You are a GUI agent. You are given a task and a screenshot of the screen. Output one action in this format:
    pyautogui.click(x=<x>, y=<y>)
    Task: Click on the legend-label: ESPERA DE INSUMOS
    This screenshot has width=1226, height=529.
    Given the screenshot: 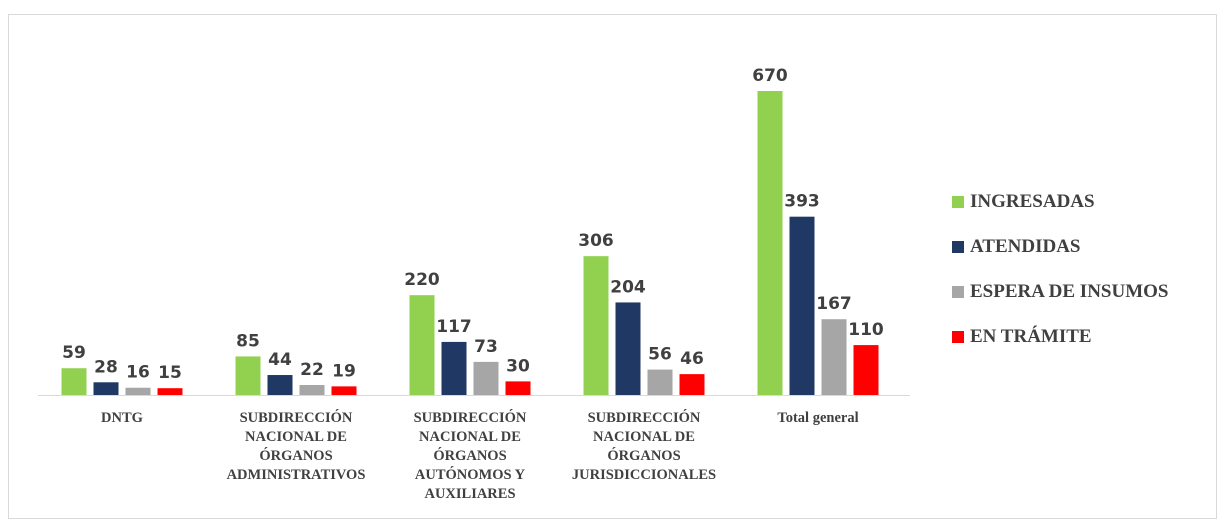 What is the action you would take?
    pyautogui.click(x=1069, y=291)
    